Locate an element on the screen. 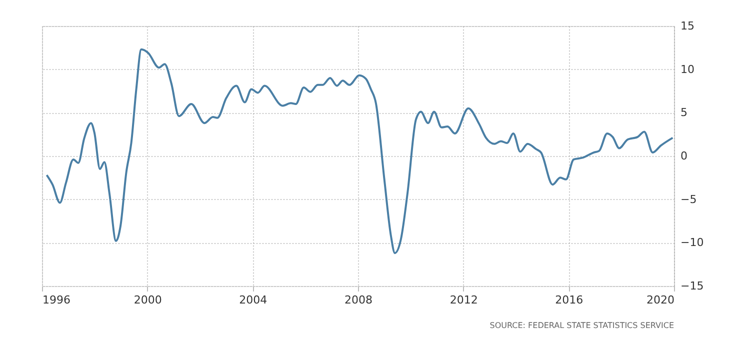 The height and width of the screenshot is (340, 730). x-tick-label: 2012 is located at coordinates (464, 300).